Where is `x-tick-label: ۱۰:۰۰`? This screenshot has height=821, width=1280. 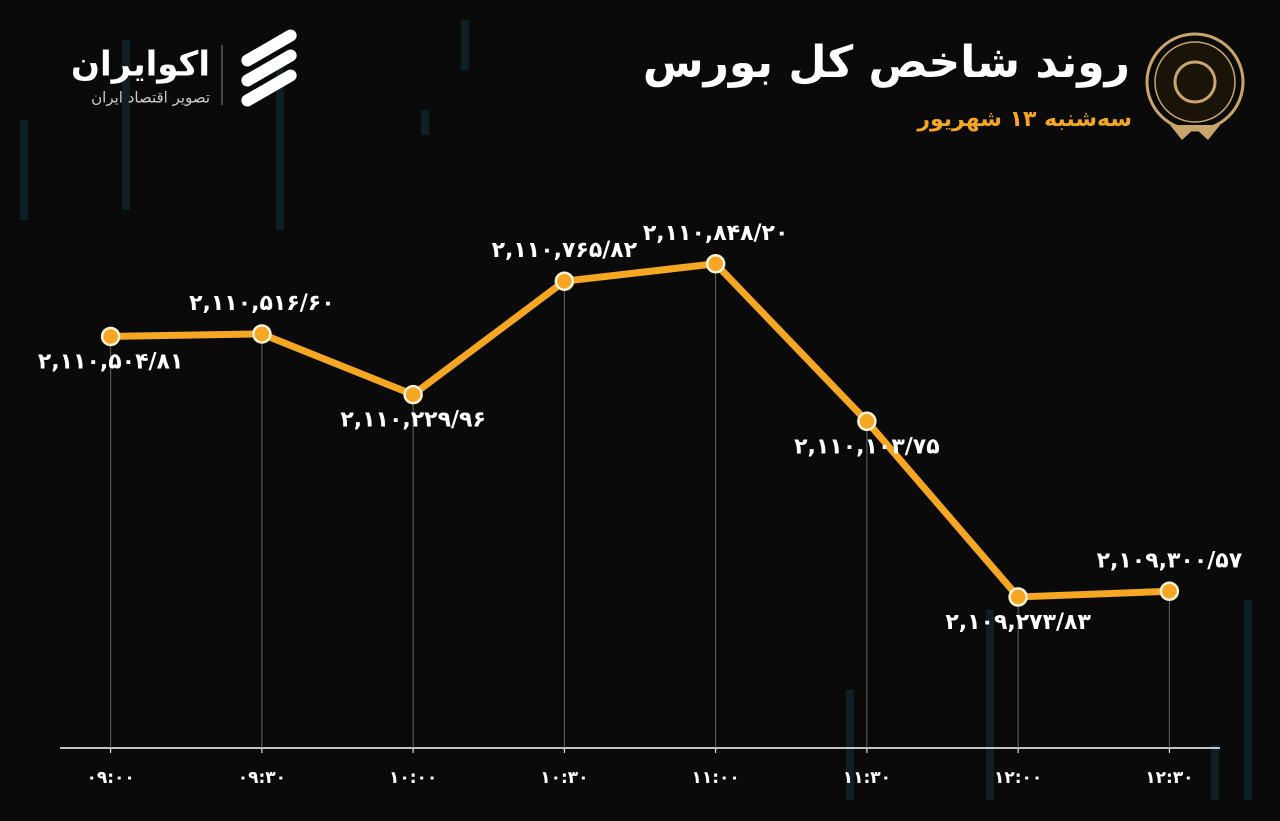
x-tick-label: ۱۰:۰۰ is located at coordinates (413, 778).